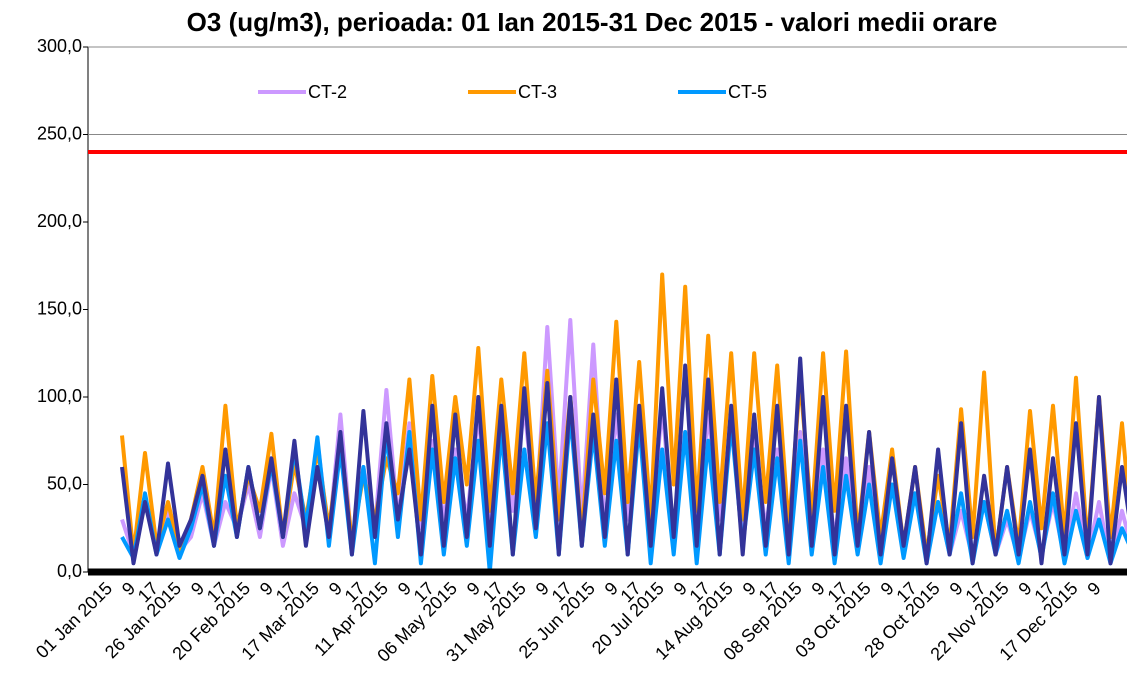  Describe the element at coordinates (59, 308) in the screenshot. I see `y-tick-label: 150,0` at that location.